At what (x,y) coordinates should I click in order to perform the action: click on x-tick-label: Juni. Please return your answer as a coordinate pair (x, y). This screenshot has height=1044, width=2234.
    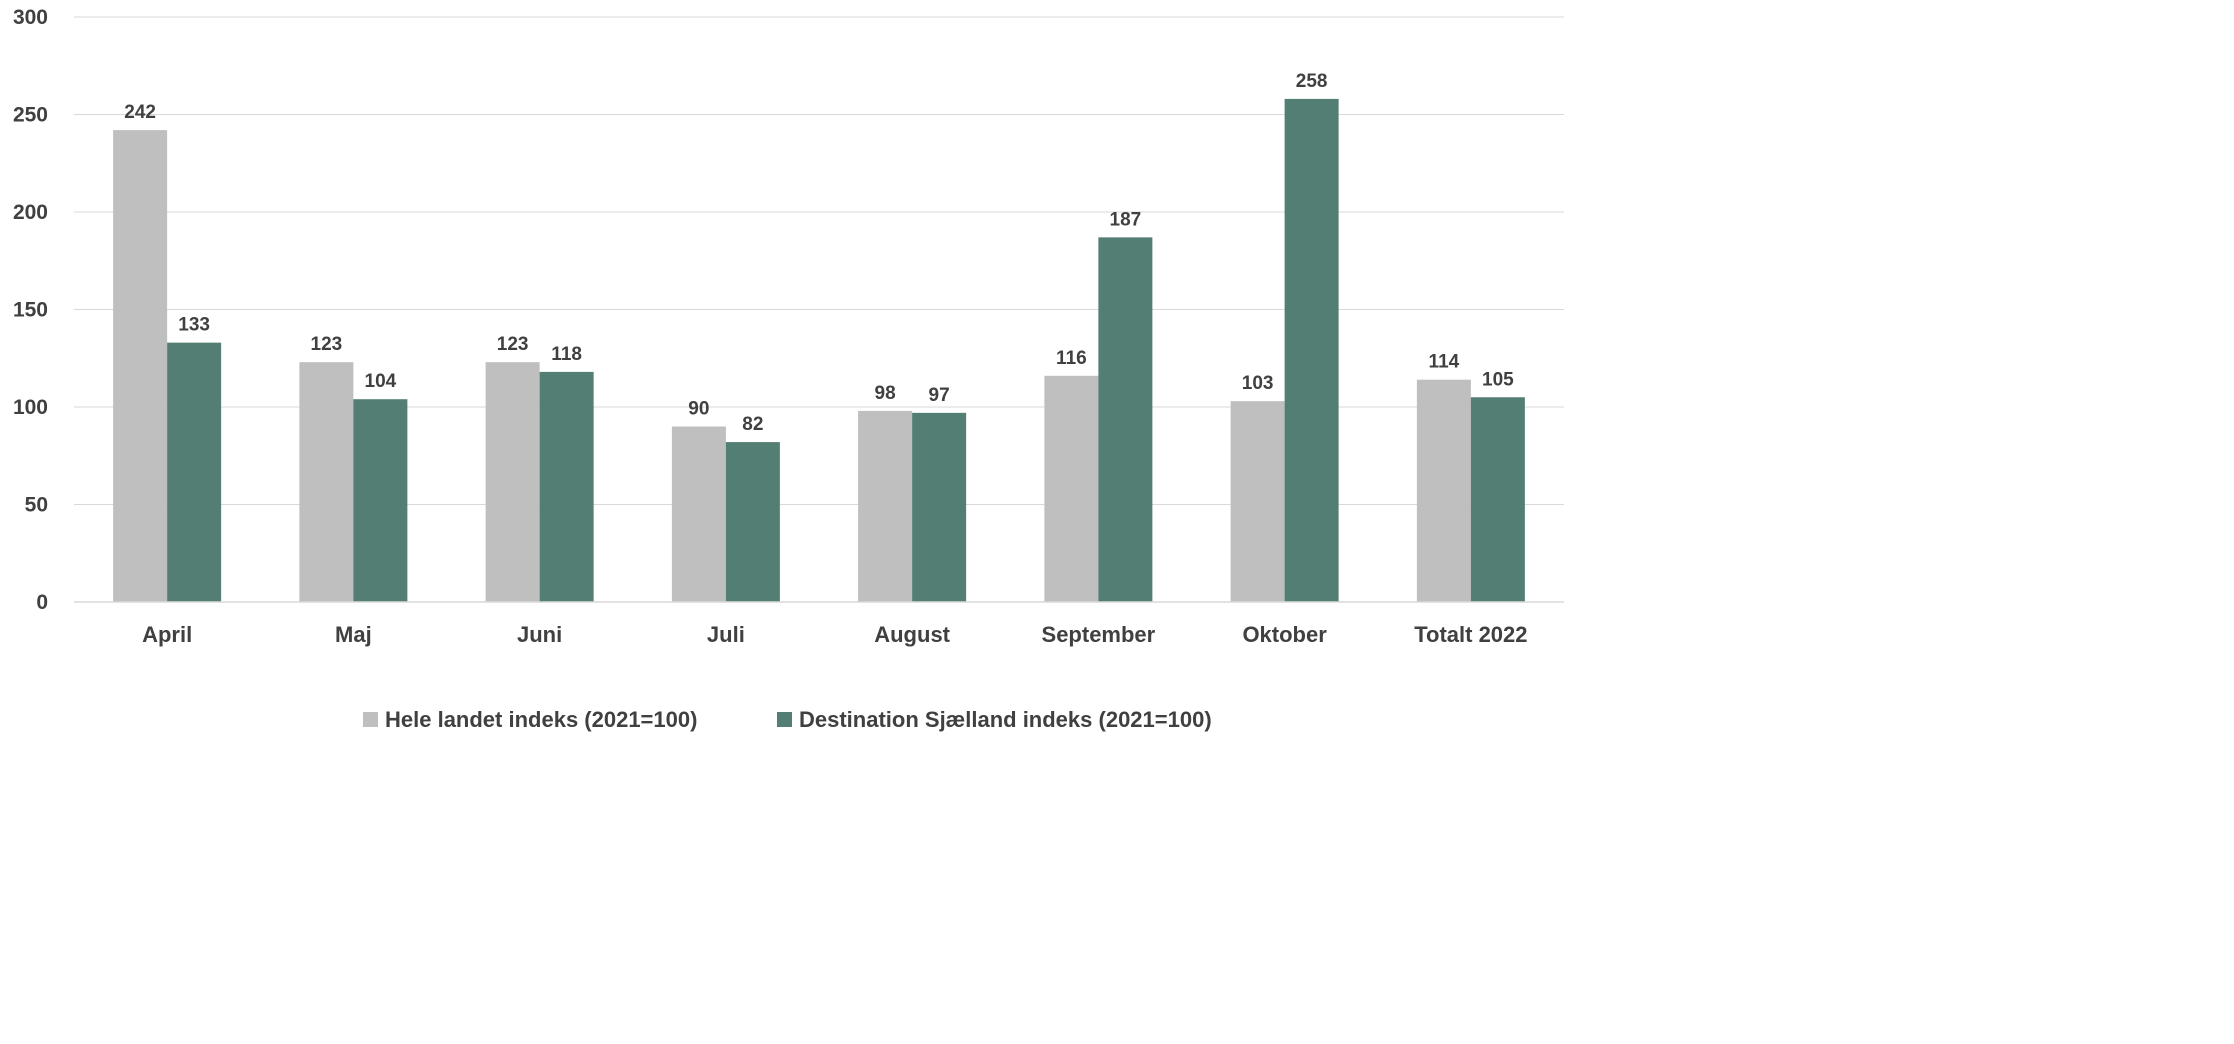
    Looking at the image, I should click on (539, 634).